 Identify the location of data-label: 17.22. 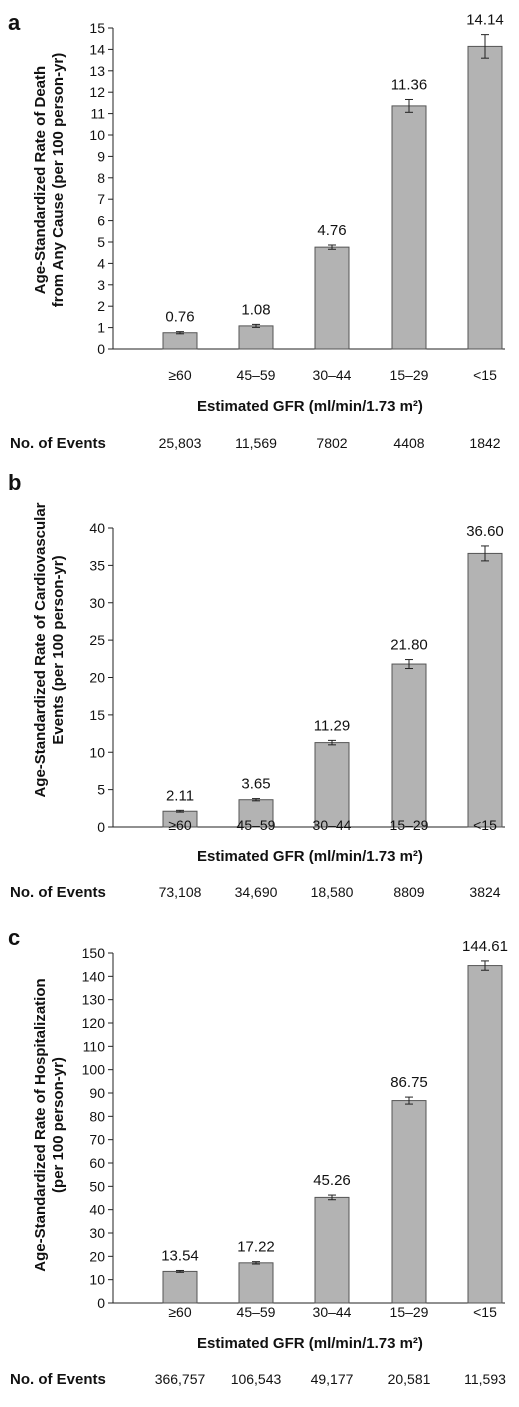
(256, 1247).